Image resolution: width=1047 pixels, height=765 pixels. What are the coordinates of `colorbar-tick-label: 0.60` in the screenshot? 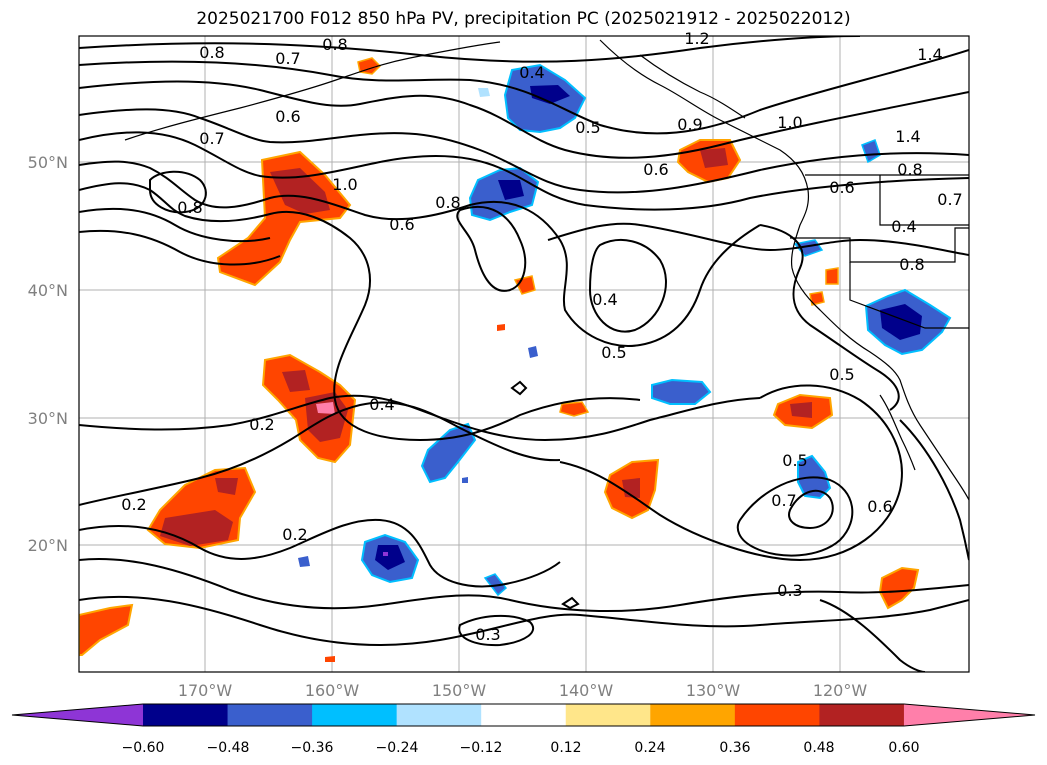 It's located at (903, 748).